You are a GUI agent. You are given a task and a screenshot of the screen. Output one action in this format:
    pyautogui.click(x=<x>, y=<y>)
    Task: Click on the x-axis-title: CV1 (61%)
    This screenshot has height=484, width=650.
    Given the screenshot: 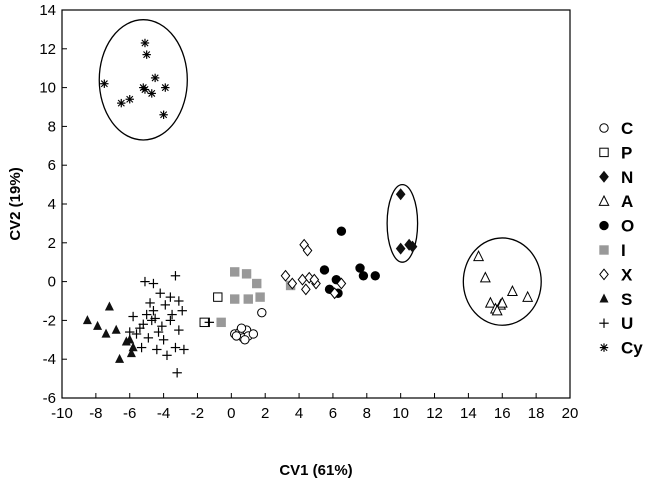 What is the action you would take?
    pyautogui.click(x=315, y=470)
    